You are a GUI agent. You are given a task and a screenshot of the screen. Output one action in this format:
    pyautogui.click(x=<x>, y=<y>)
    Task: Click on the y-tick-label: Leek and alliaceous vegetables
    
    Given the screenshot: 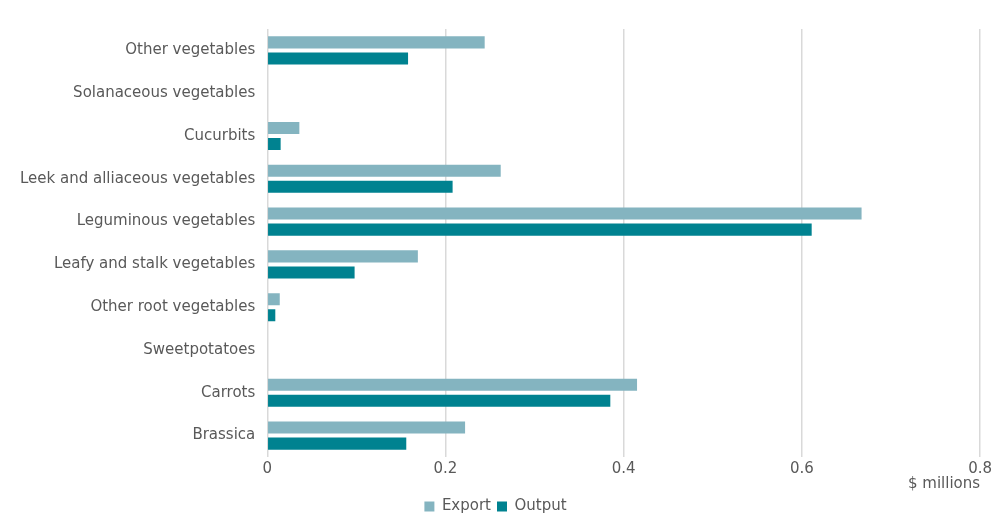 What is the action you would take?
    pyautogui.click(x=137, y=177)
    